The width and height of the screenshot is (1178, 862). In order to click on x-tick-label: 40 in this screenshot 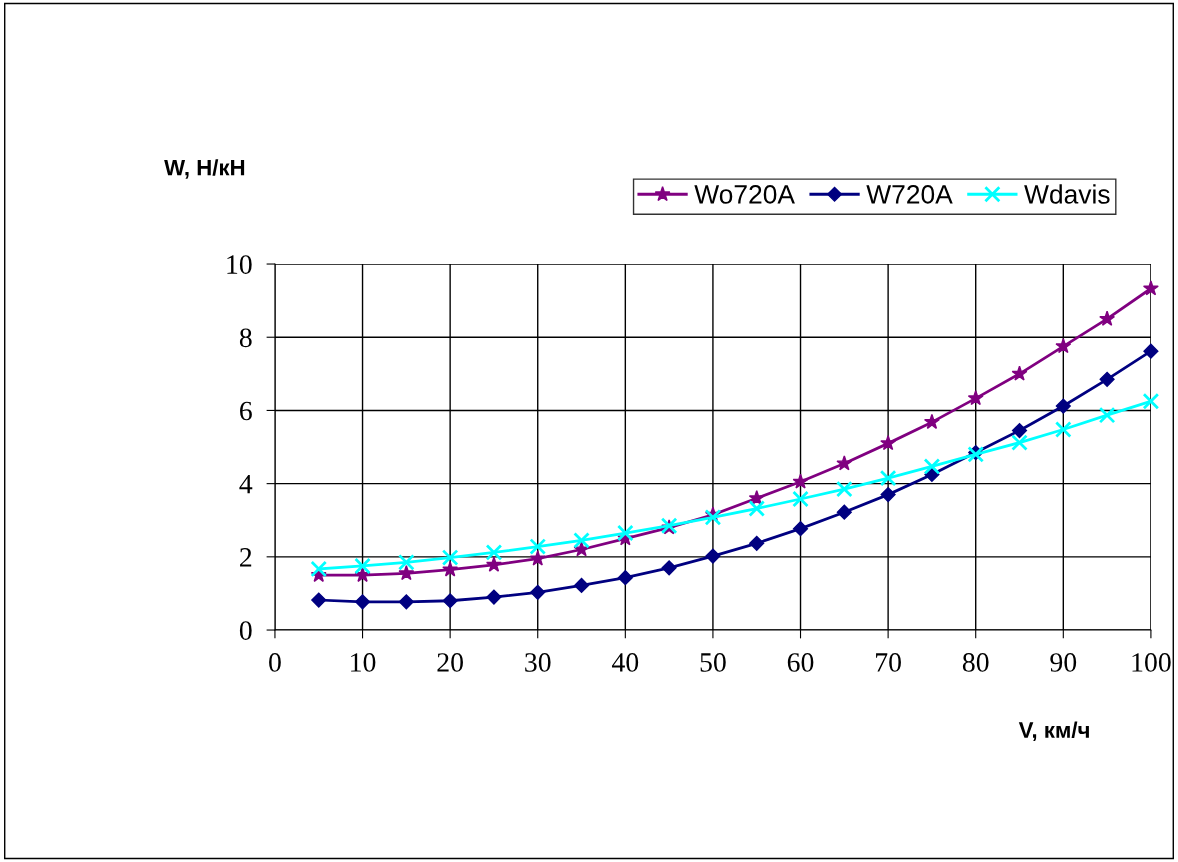, I will do `click(625, 662)`.